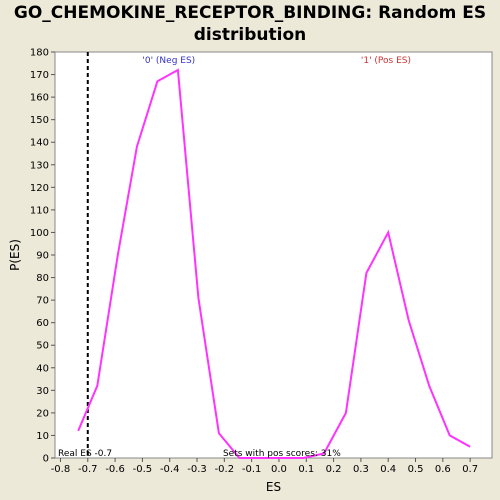 The image size is (500, 500). What do you see at coordinates (250, 35) in the screenshot?
I see `chart-title-line2: distribution` at bounding box center [250, 35].